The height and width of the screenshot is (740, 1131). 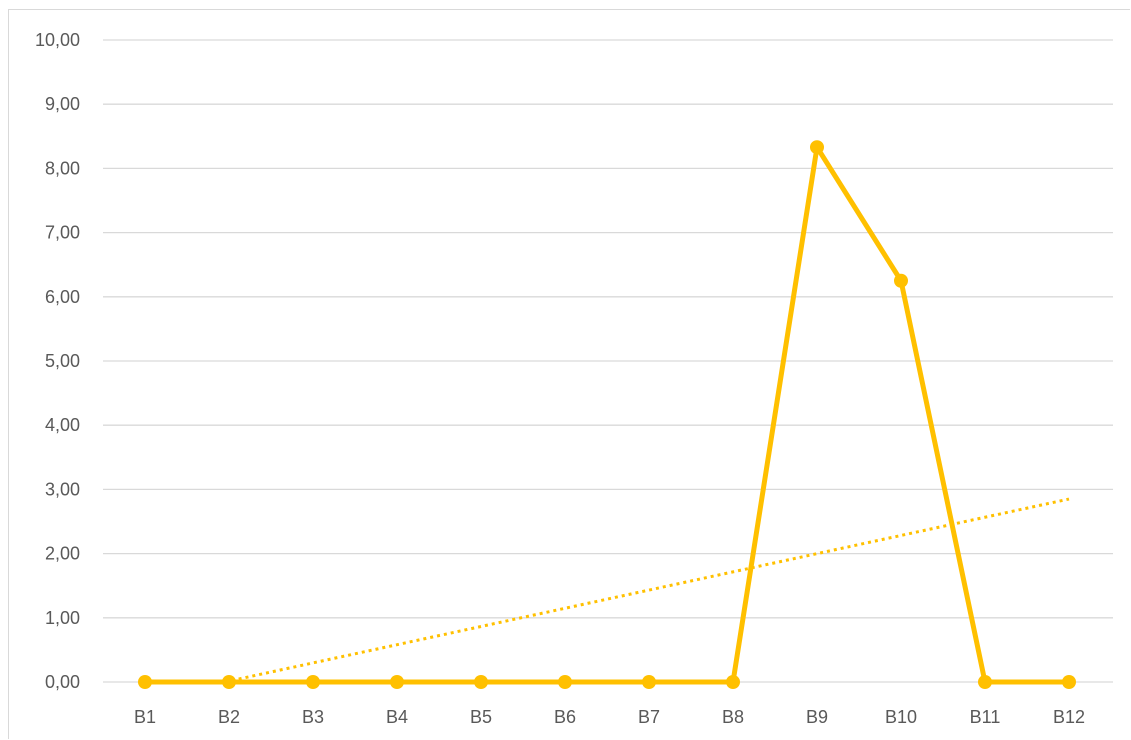 I want to click on x-tick-label: B11, so click(x=985, y=717).